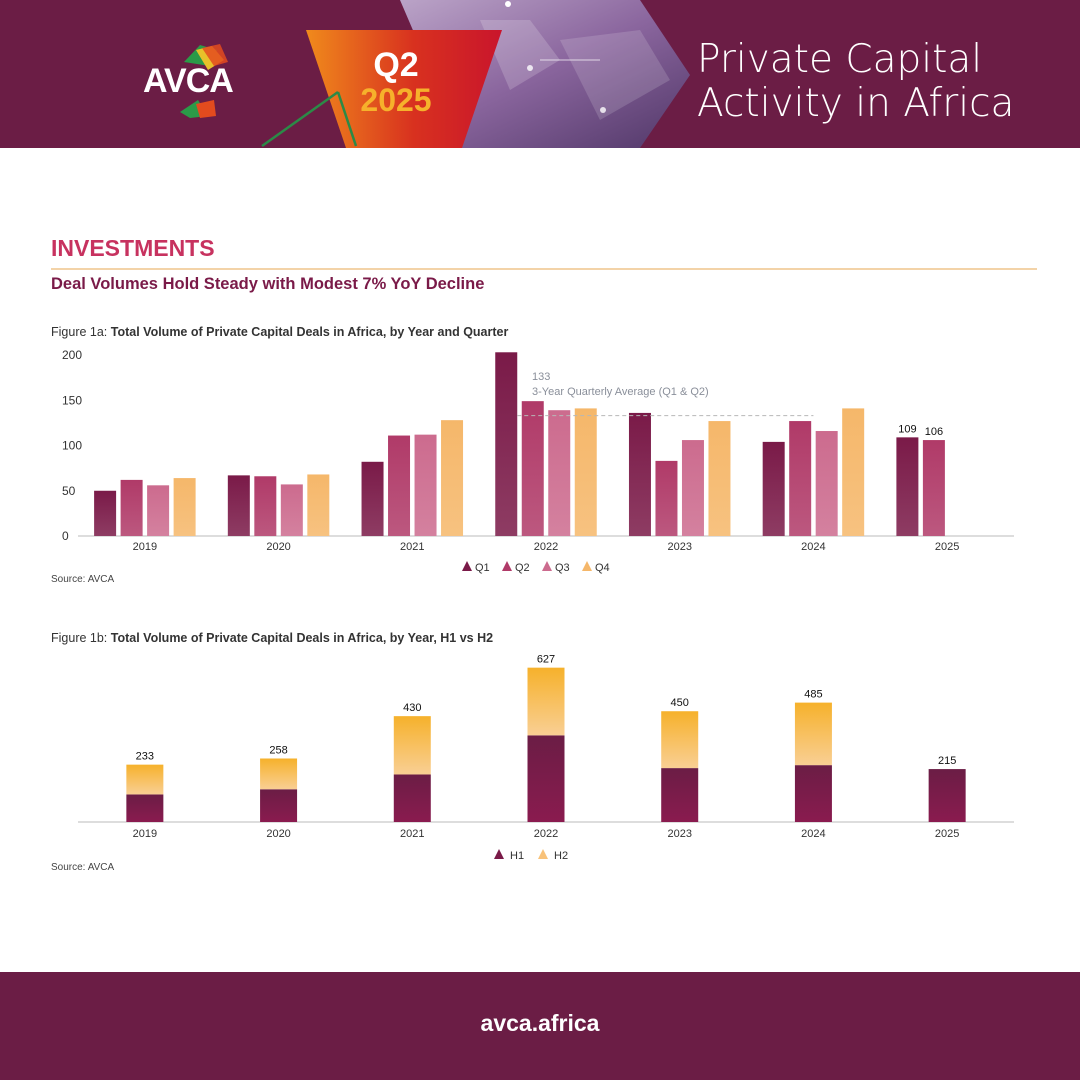 The image size is (1080, 1080). Describe the element at coordinates (934, 432) in the screenshot. I see `data-label: 106` at that location.